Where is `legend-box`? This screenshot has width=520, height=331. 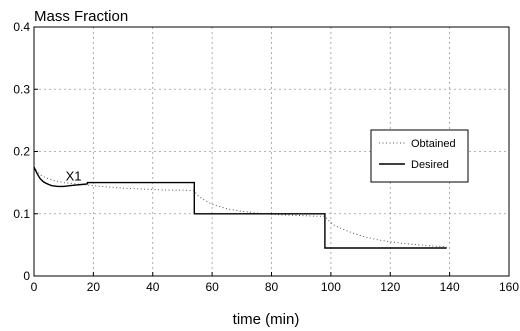
legend-box is located at coordinates (419, 156).